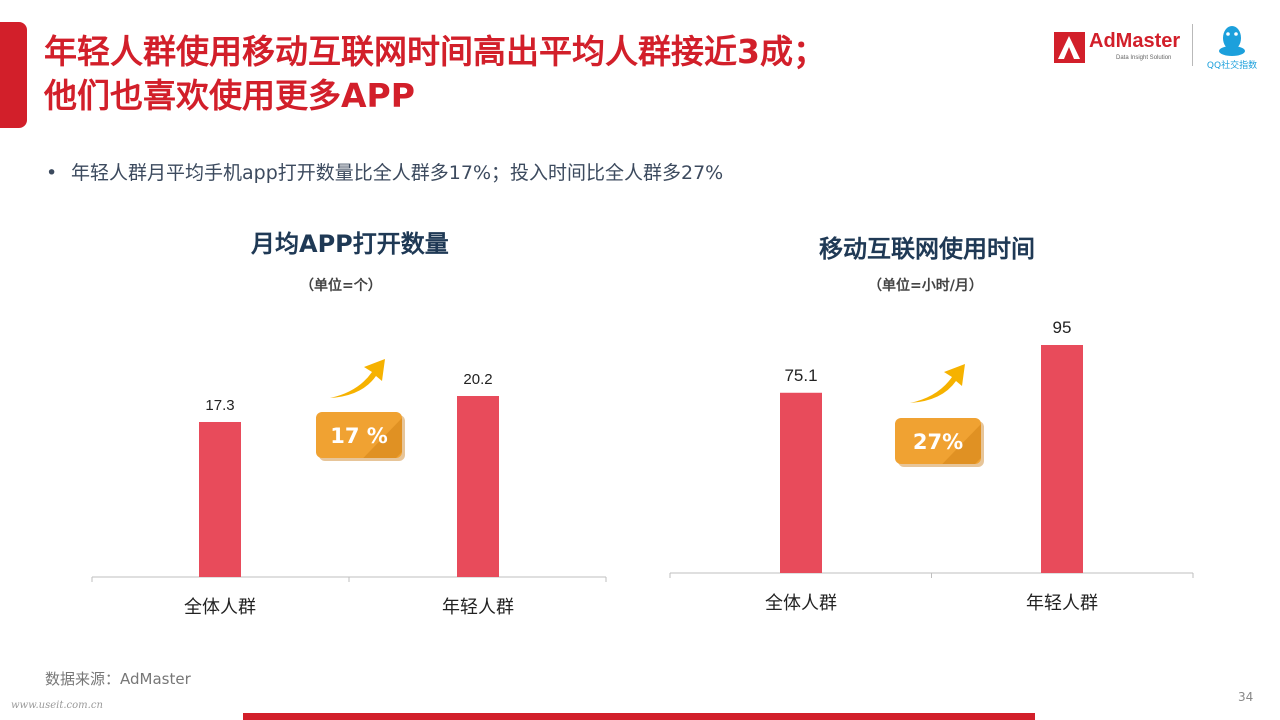 The height and width of the screenshot is (720, 1280). I want to click on chart-2-growth-arrow-icon, so click(937, 383).